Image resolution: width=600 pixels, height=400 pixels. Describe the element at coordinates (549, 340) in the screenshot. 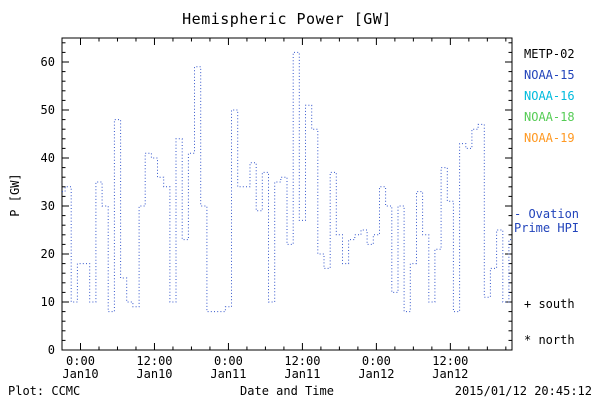

I see `north-marker-label: * north` at that location.